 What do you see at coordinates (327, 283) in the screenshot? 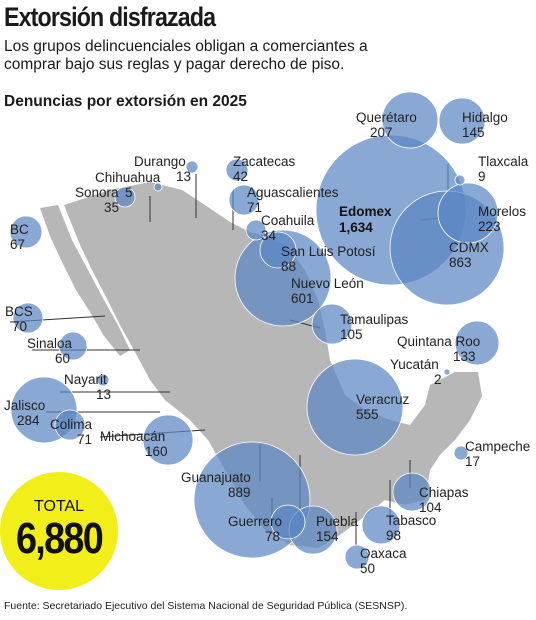
I see `label-nuevo-leon-name: Nuevo León` at bounding box center [327, 283].